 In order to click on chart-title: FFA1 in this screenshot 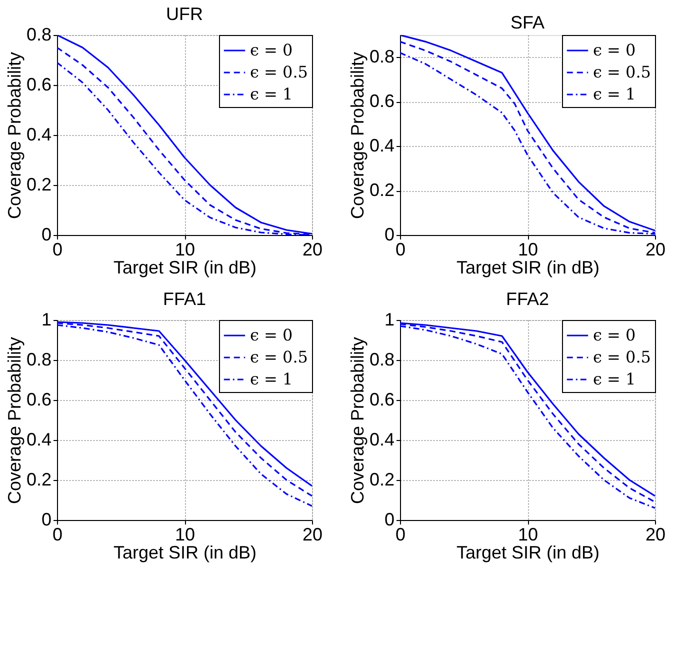, I will do `click(184, 299)`.